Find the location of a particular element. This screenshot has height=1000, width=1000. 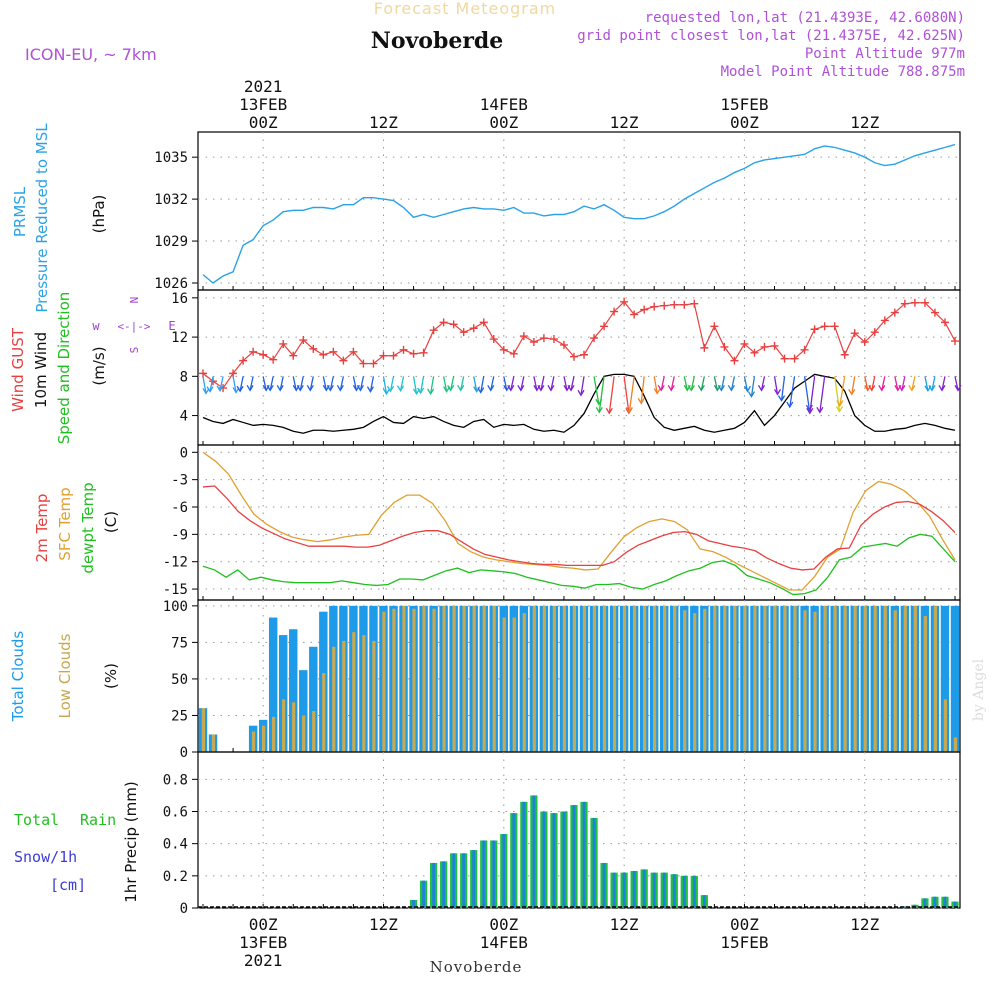

bottom-year-label: 2021 is located at coordinates (263, 960).